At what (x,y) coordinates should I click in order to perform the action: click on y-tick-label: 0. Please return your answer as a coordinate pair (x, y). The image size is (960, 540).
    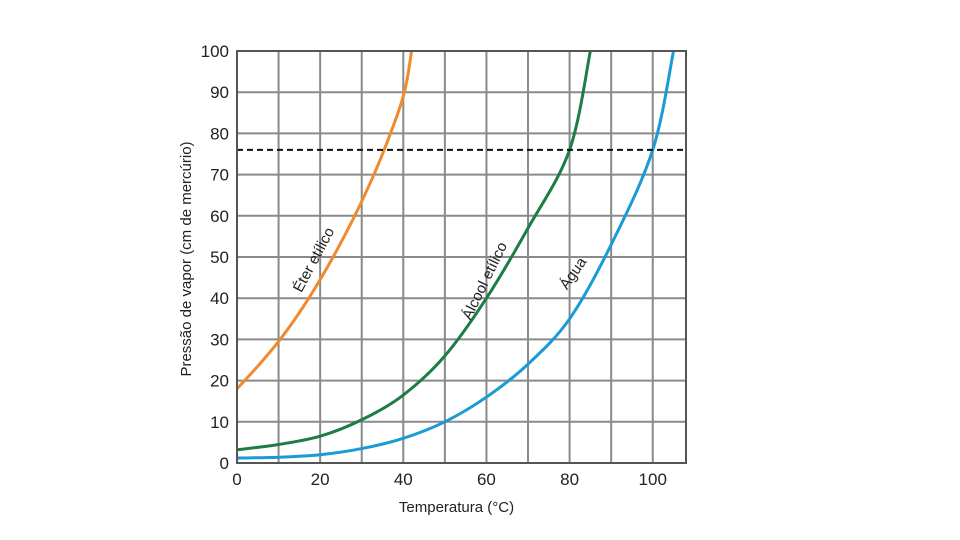
    Looking at the image, I should click on (224, 463).